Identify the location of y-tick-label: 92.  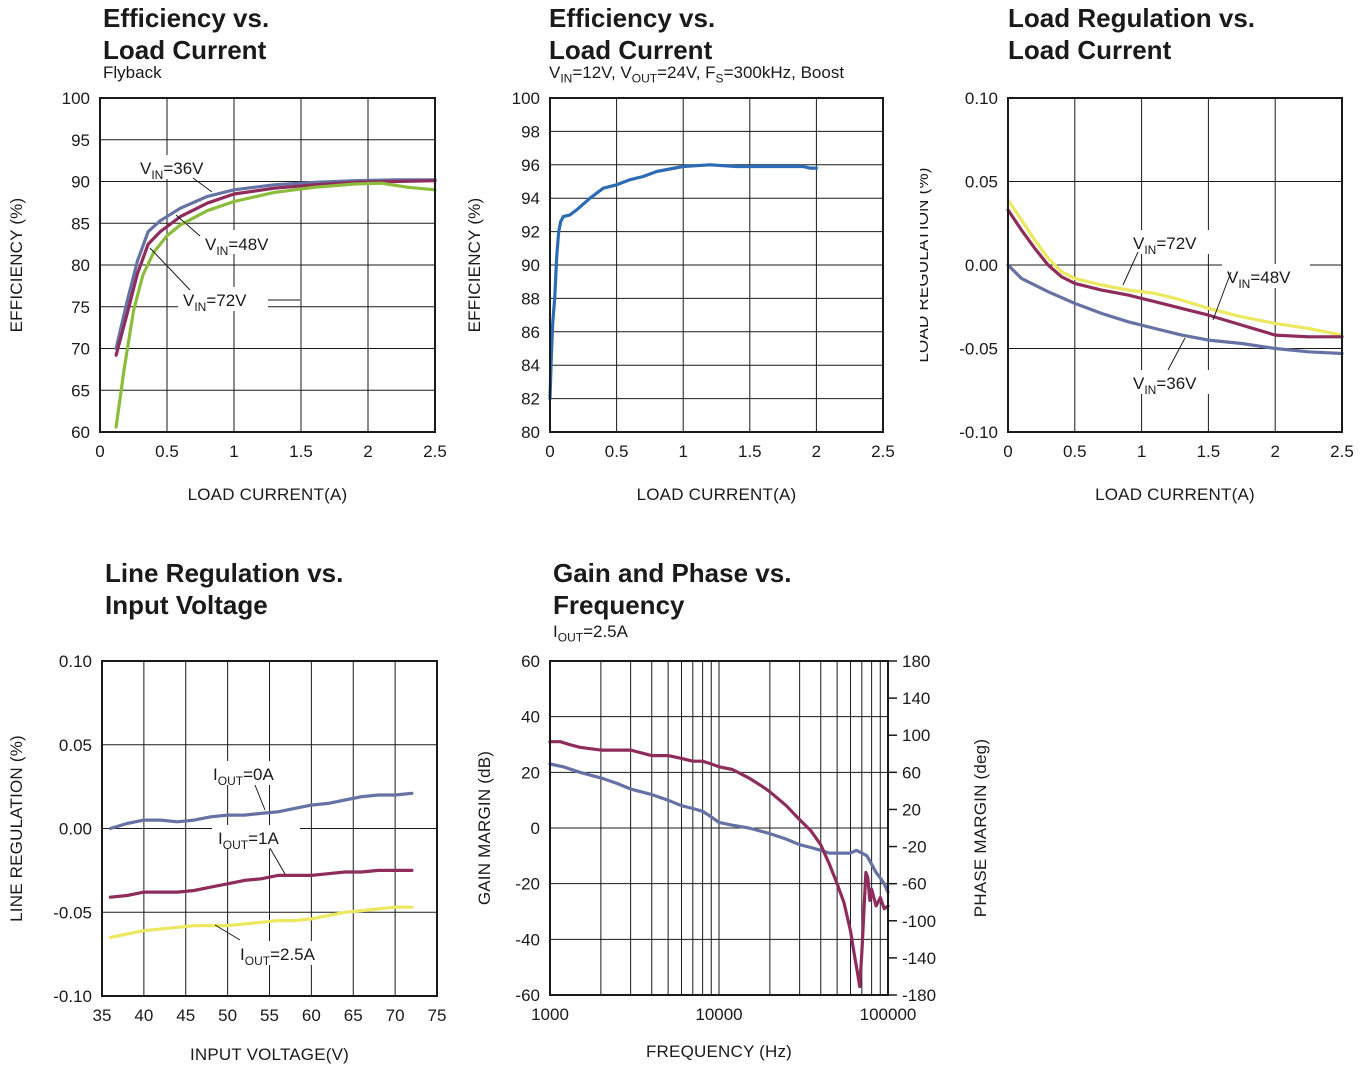
(530, 232).